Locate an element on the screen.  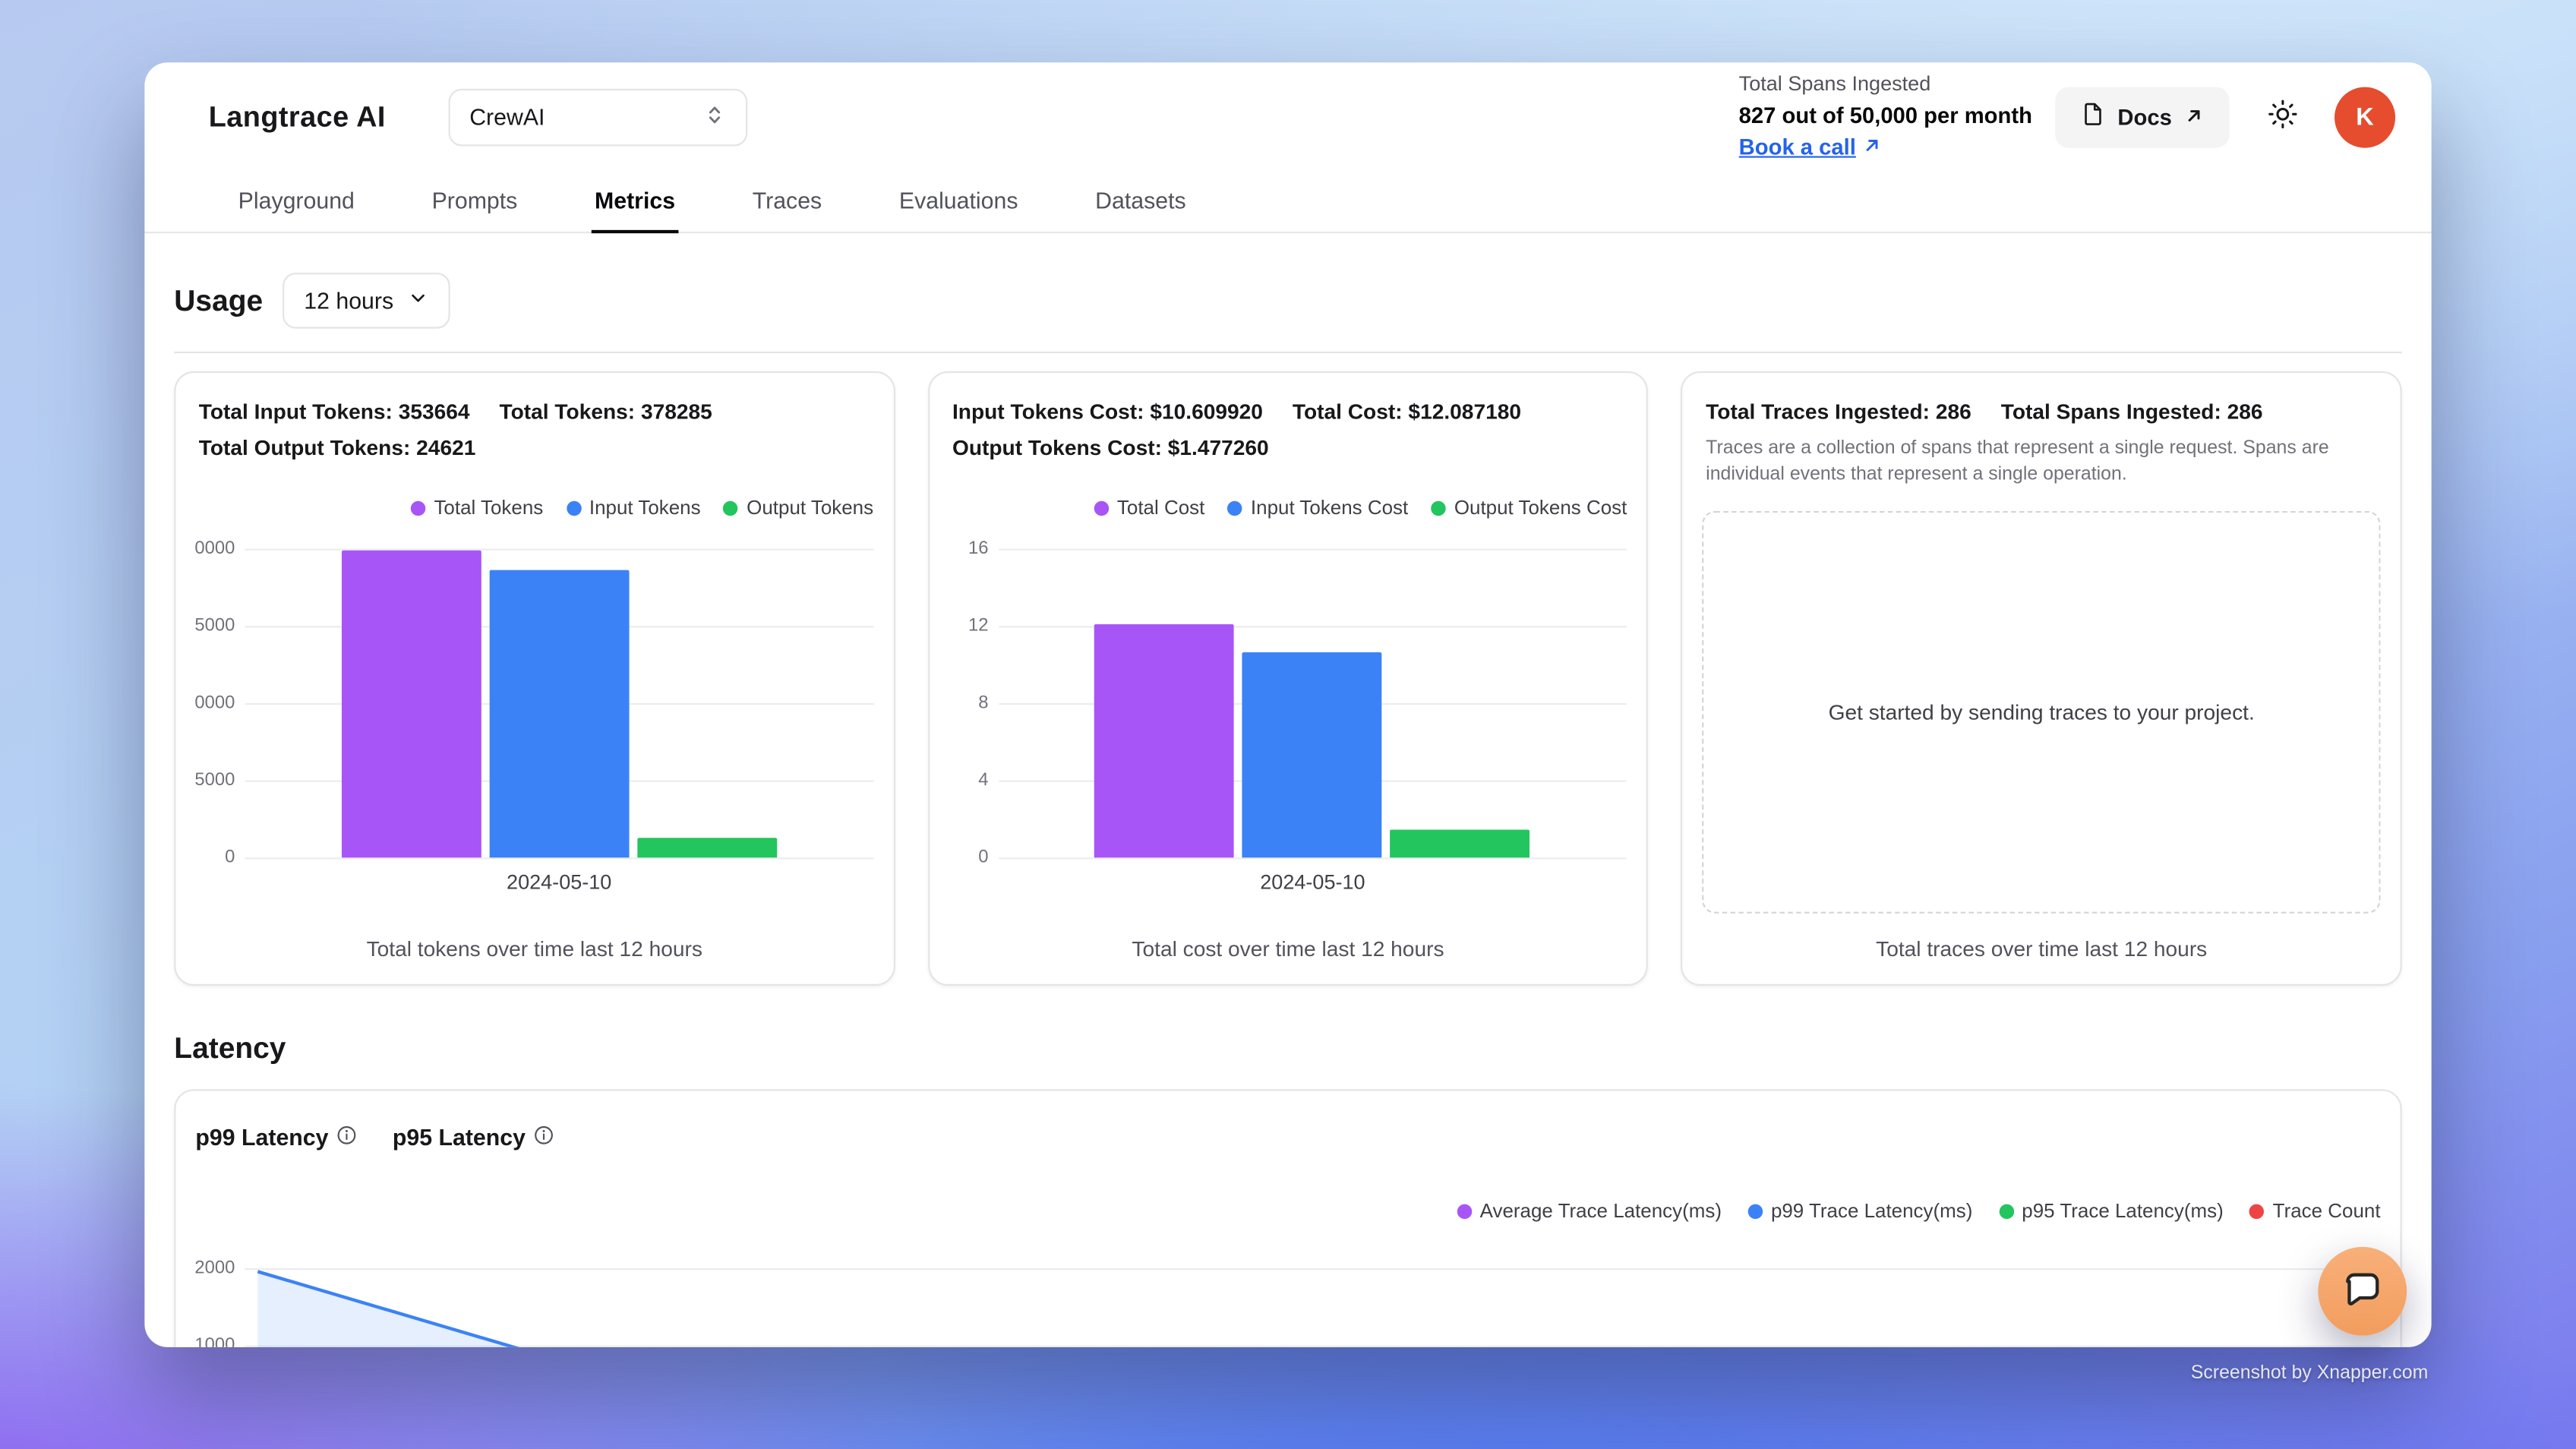
latency-title: Latency is located at coordinates (230, 1048).